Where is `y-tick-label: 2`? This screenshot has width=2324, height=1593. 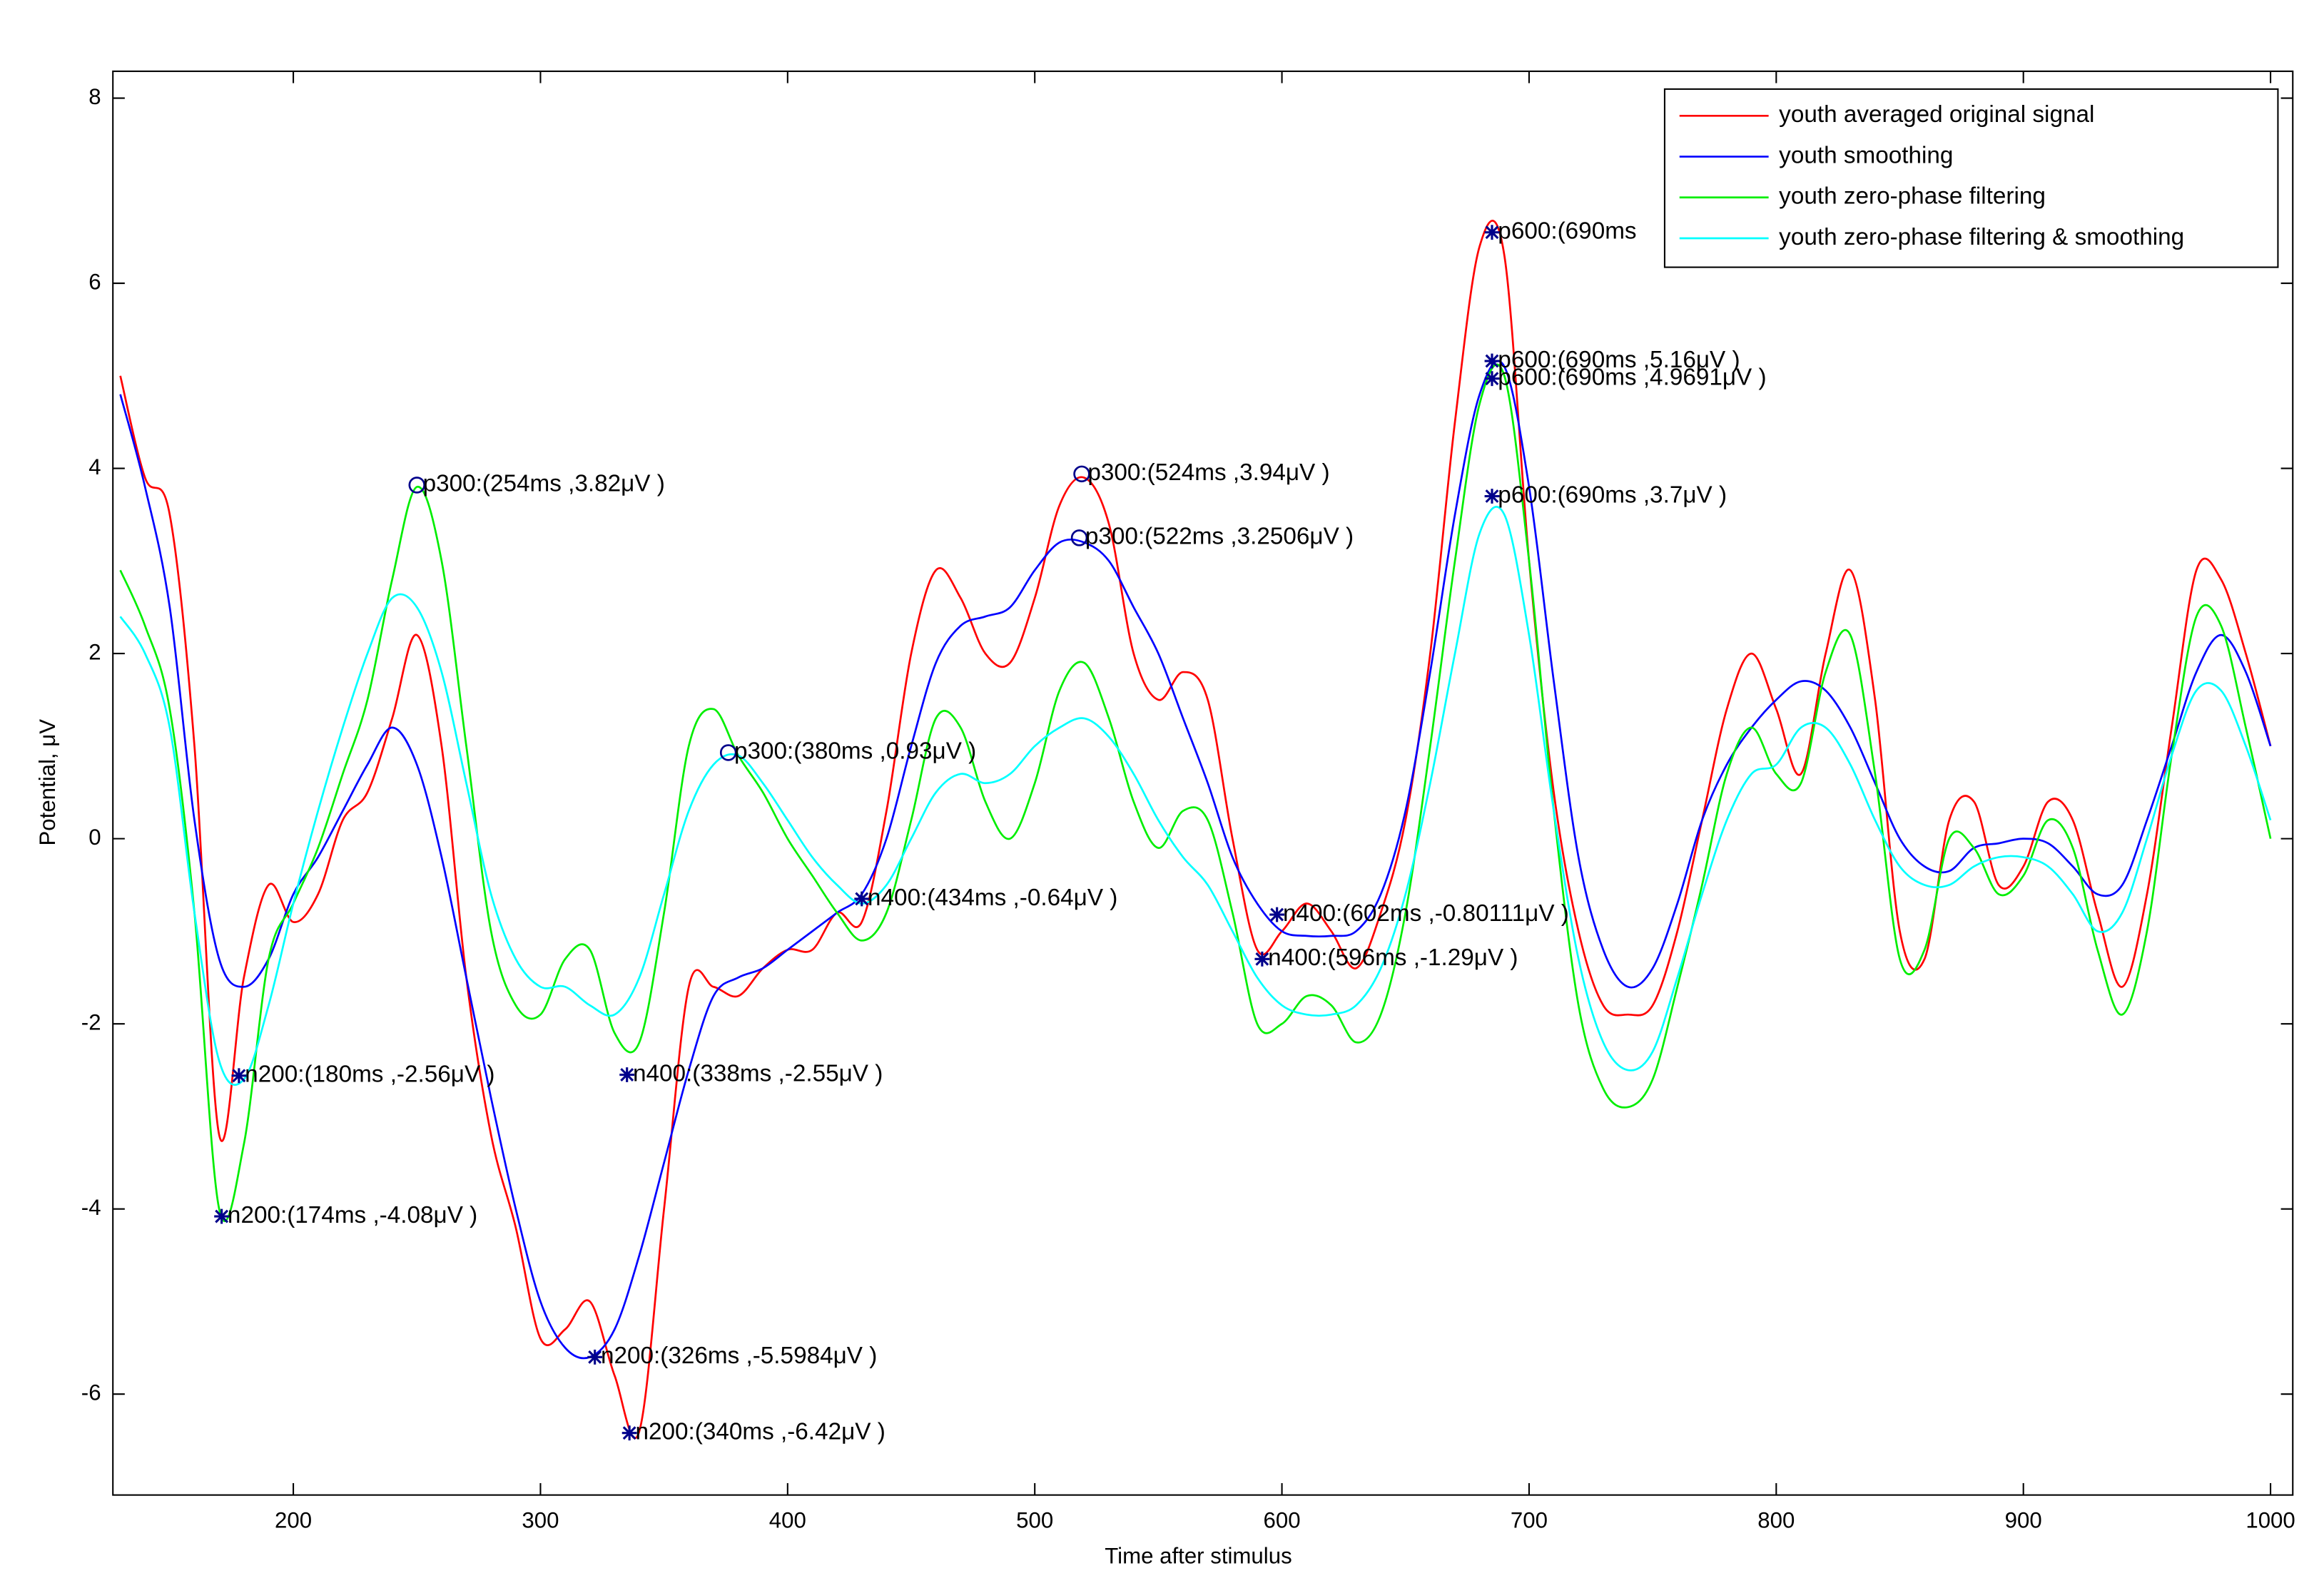 y-tick-label: 2 is located at coordinates (94, 651).